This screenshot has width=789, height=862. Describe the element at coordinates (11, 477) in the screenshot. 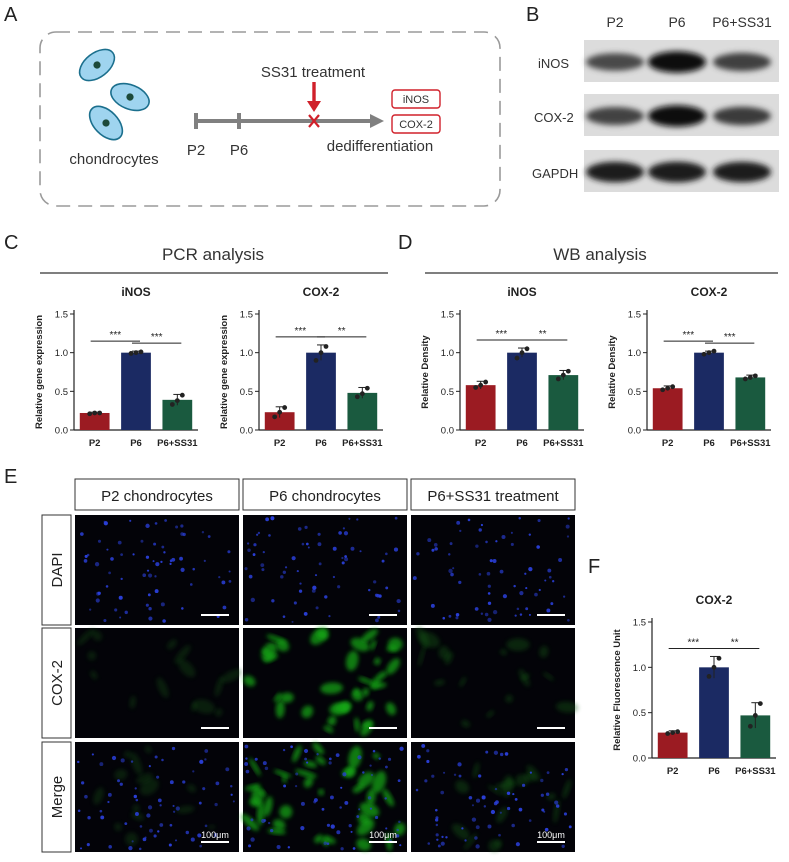

I see `panel-letter-e: E` at that location.